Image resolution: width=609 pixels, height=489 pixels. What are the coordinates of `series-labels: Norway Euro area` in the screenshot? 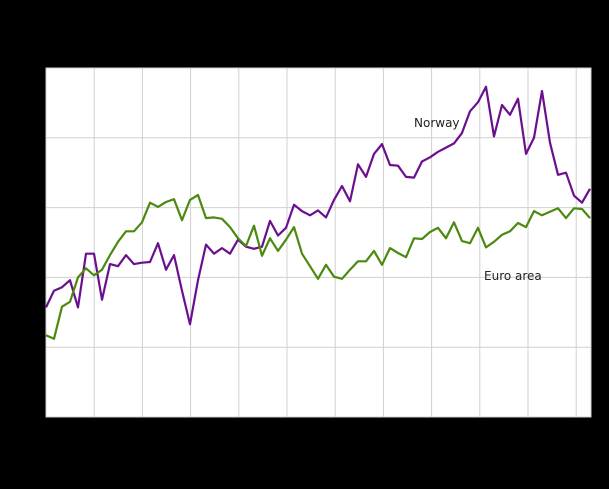 It's located at (478, 199).